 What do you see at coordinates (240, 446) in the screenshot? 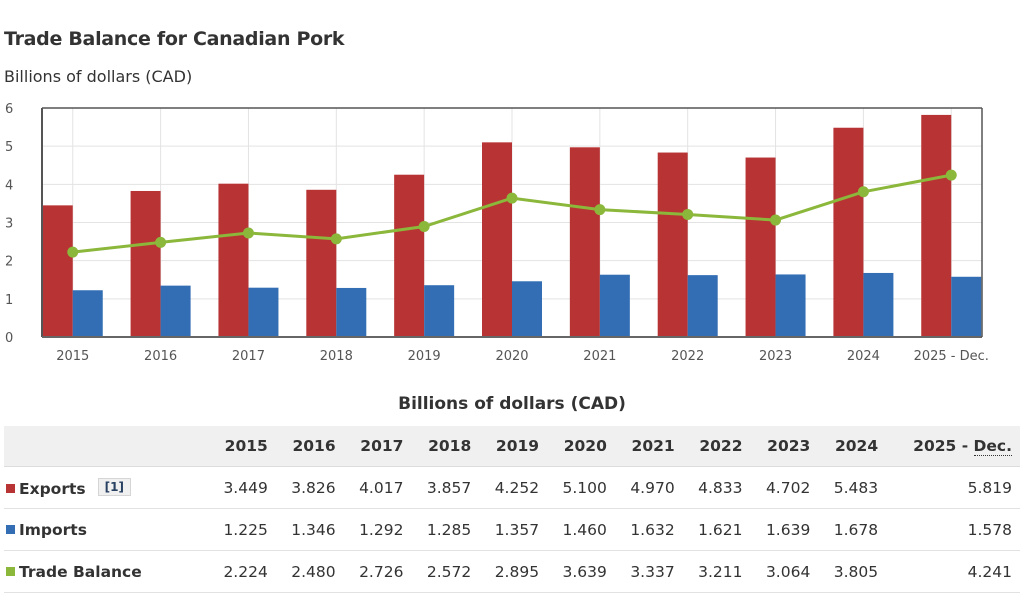
I see `header-year: 2015` at bounding box center [240, 446].